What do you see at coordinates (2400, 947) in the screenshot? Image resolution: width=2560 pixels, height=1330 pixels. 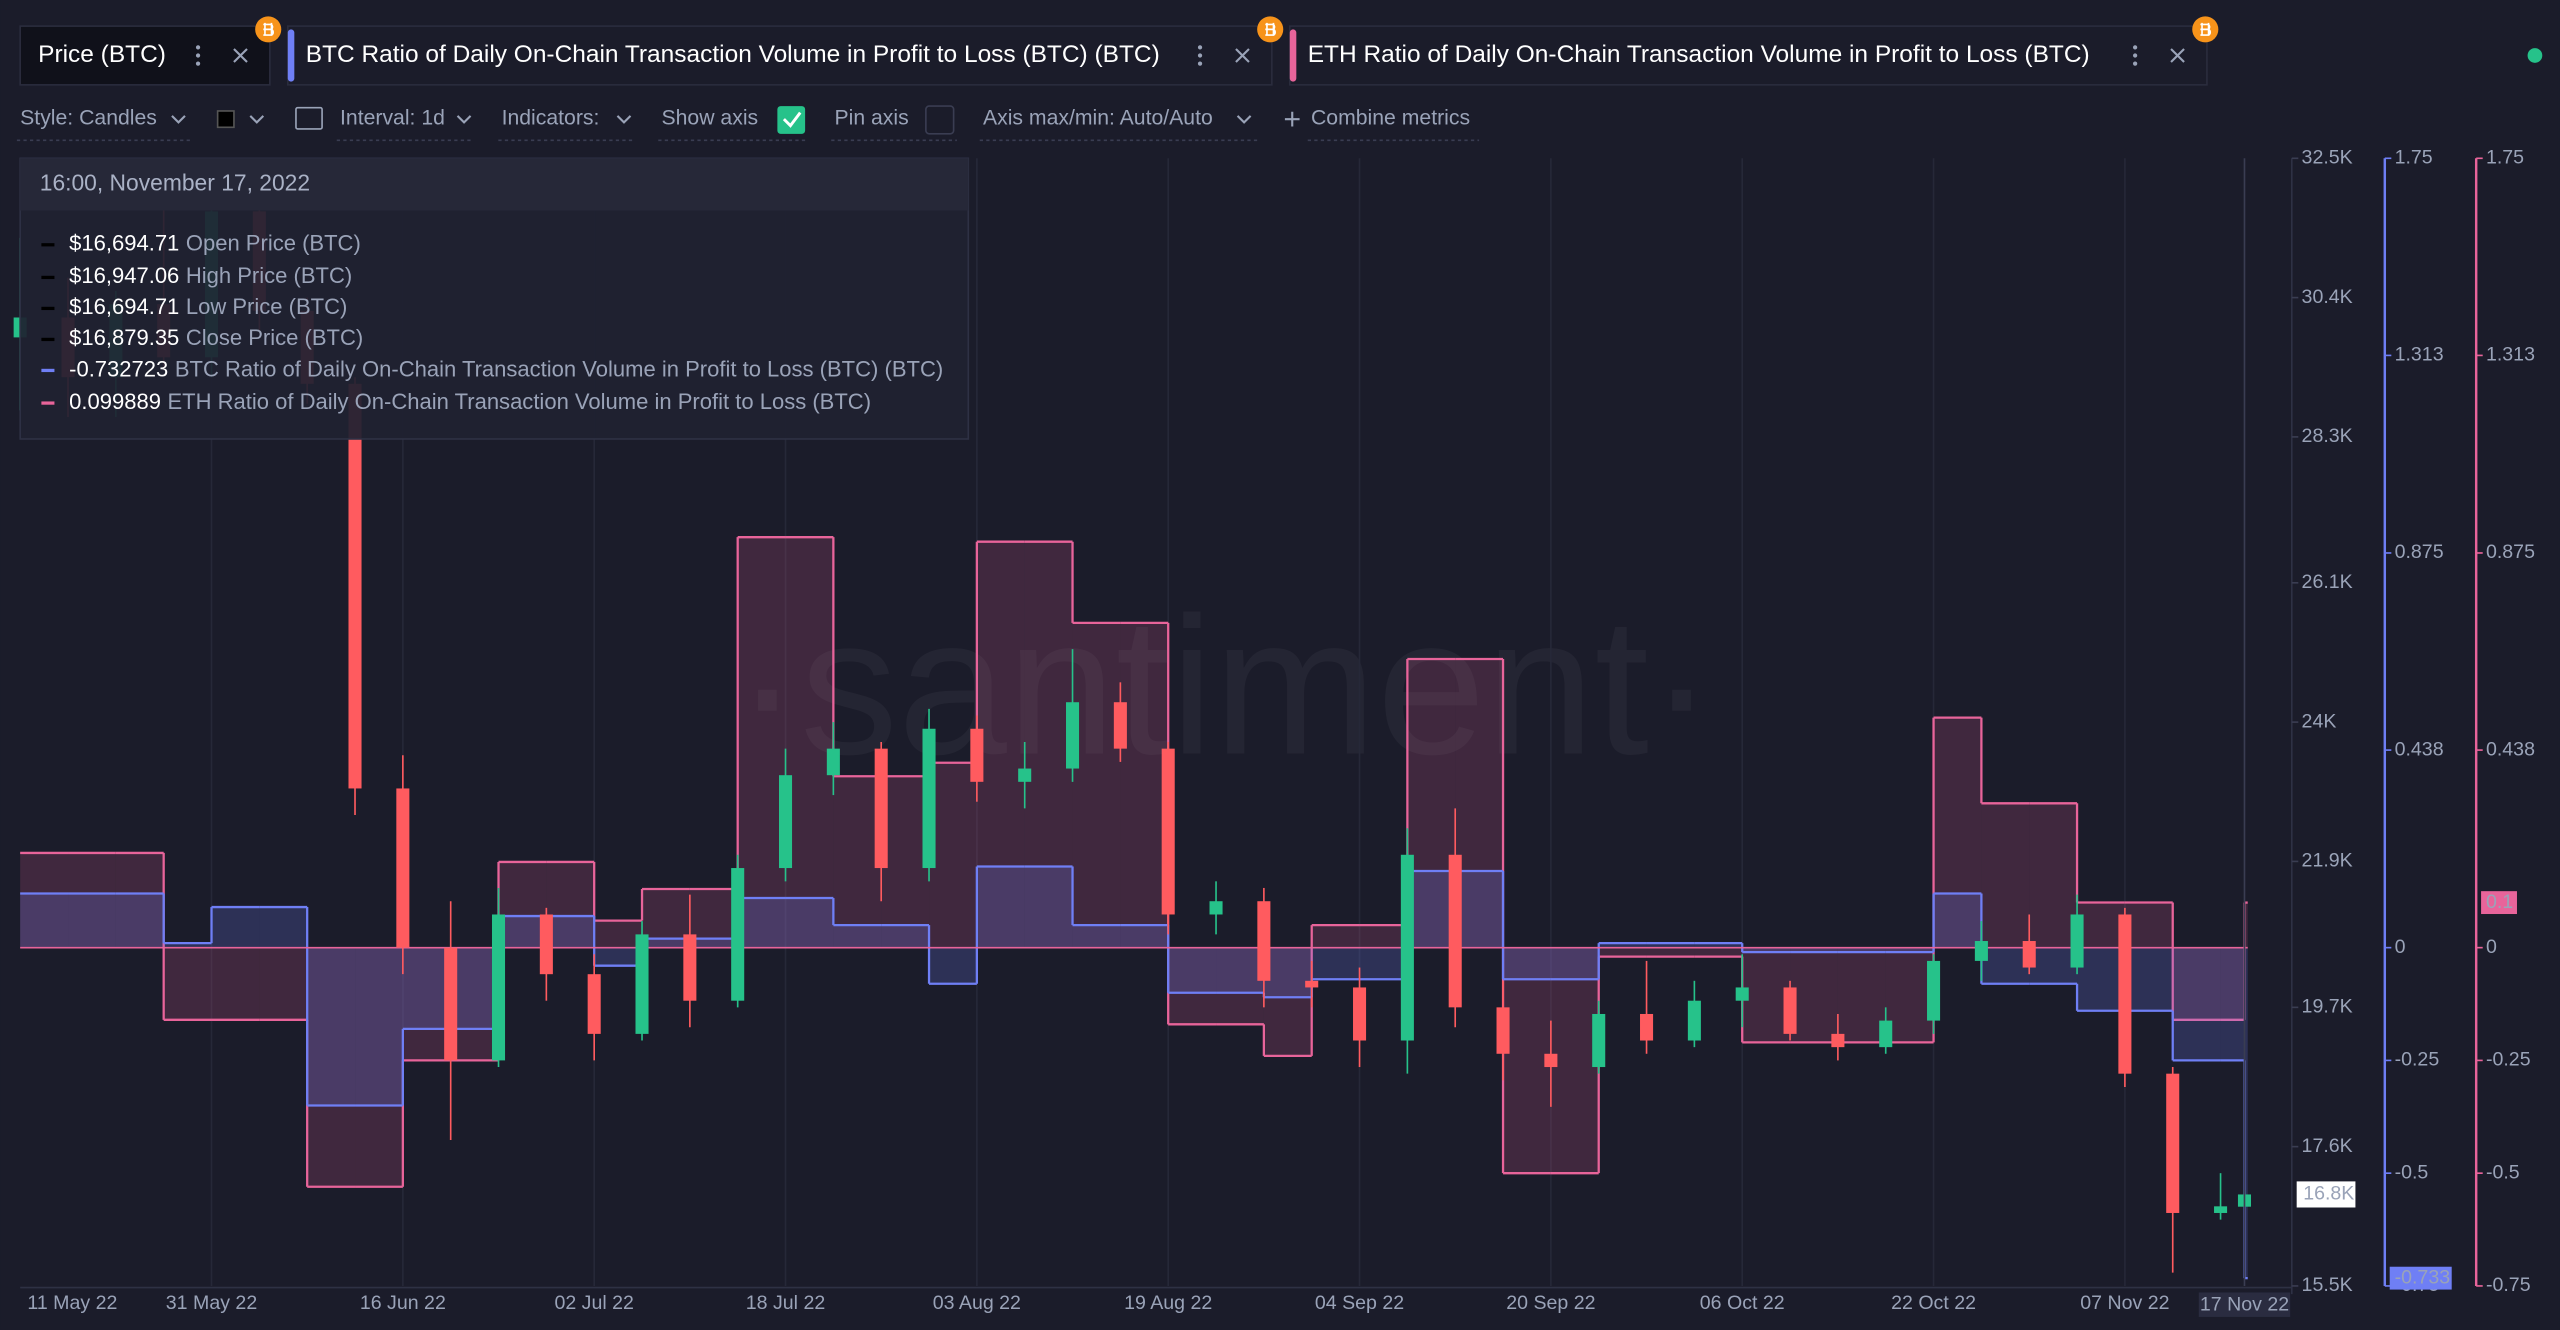 I see `y2-tick-label: 0` at bounding box center [2400, 947].